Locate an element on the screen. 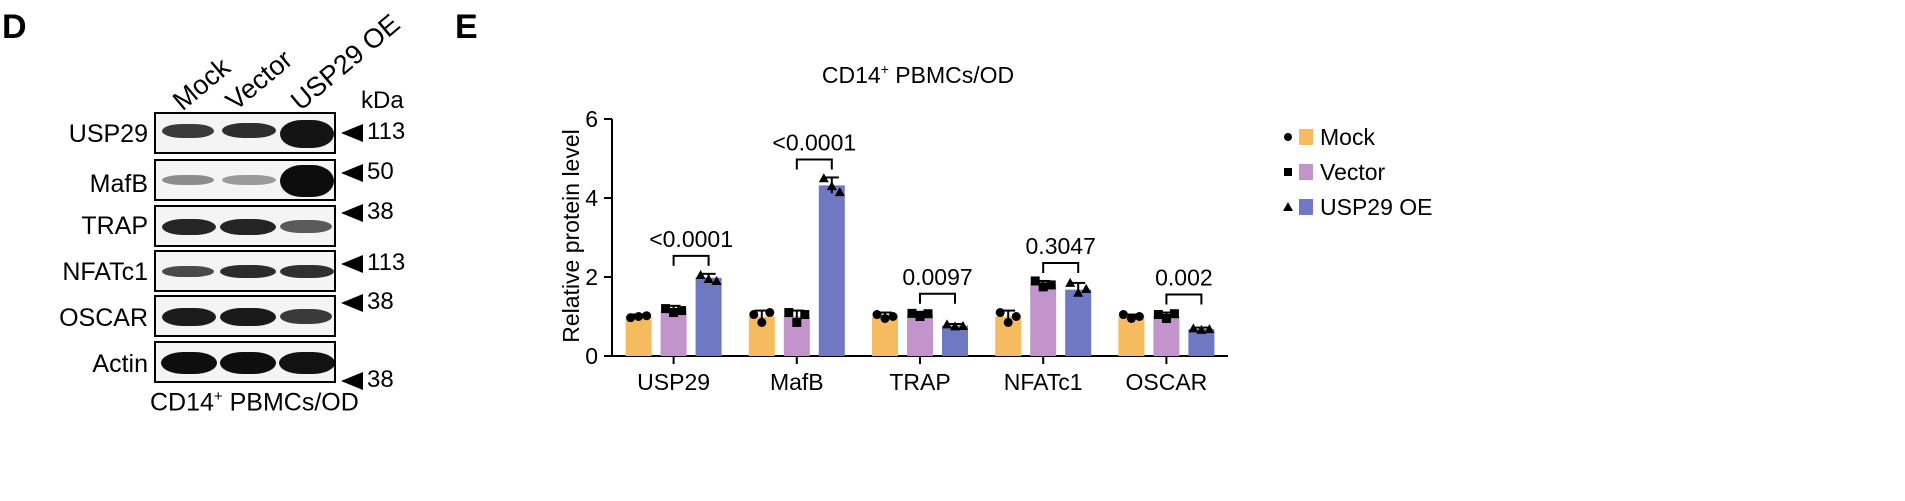 This screenshot has height=501, width=1905. y-tick-label: 0 is located at coordinates (591, 356).